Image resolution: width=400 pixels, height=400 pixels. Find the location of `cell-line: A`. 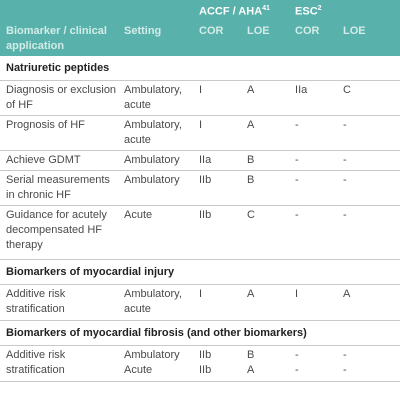

cell-line: A is located at coordinates (251, 369).